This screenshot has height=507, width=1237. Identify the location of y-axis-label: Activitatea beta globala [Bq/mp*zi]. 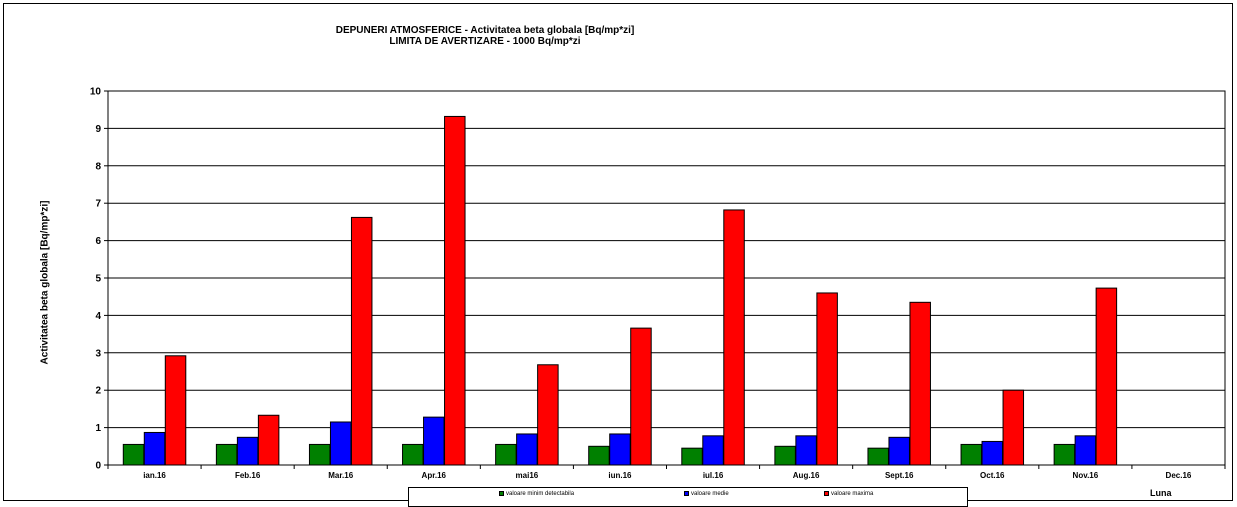
(45, 282).